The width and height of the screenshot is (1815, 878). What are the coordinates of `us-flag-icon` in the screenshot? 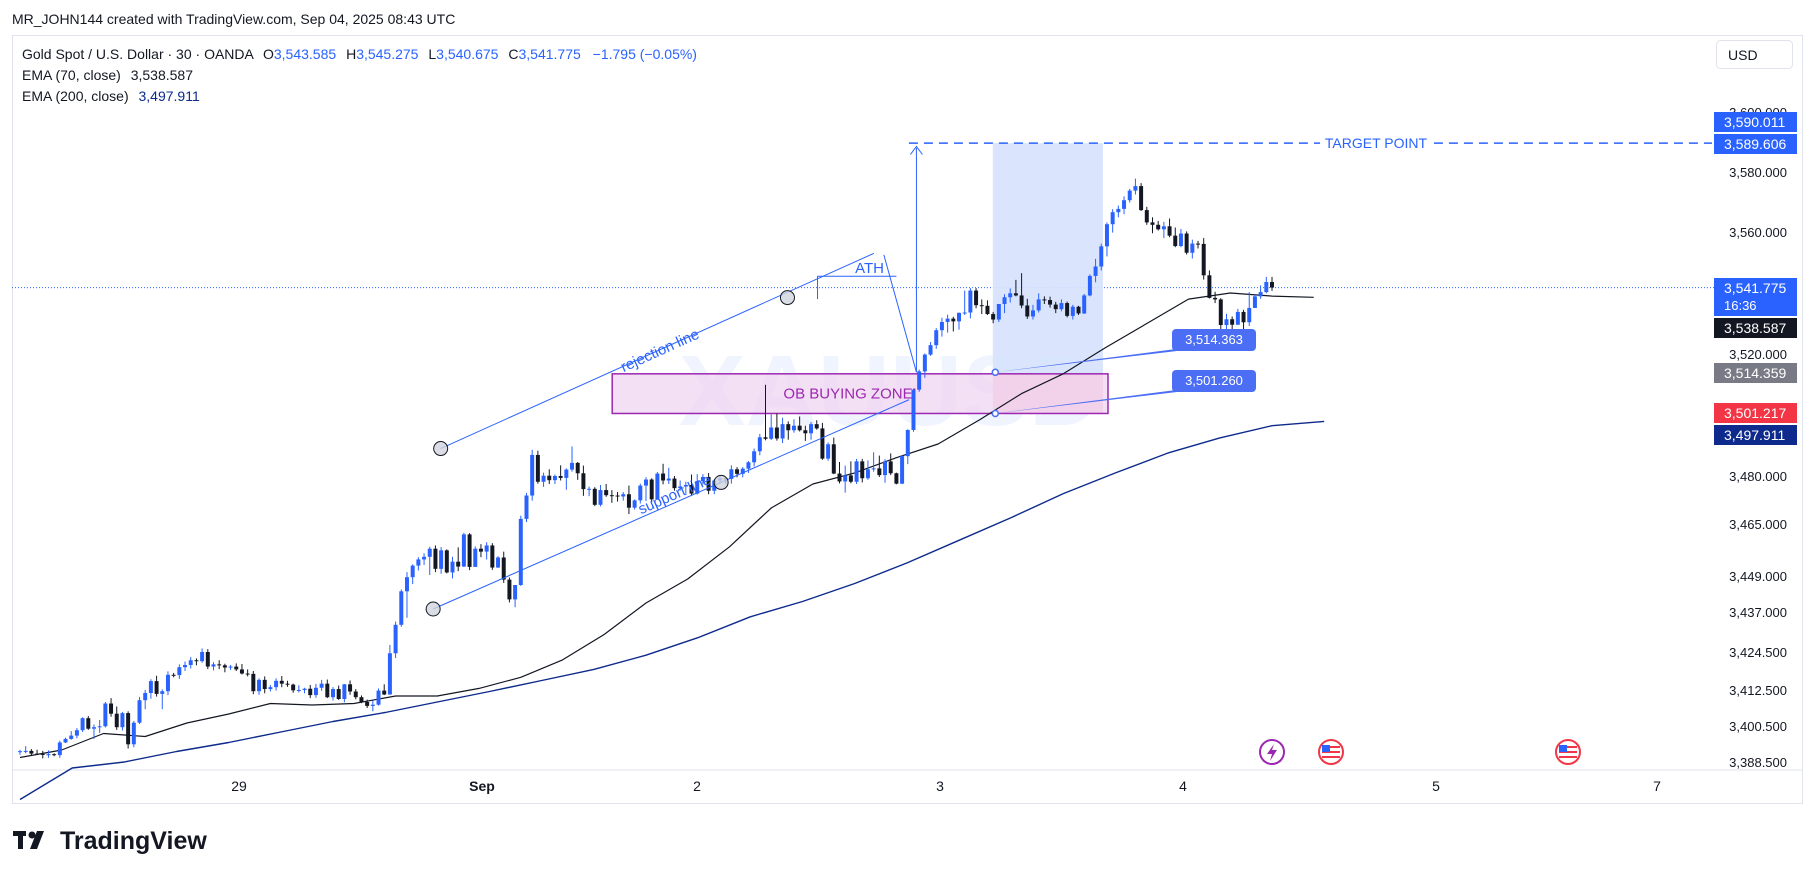 It's located at (1331, 752).